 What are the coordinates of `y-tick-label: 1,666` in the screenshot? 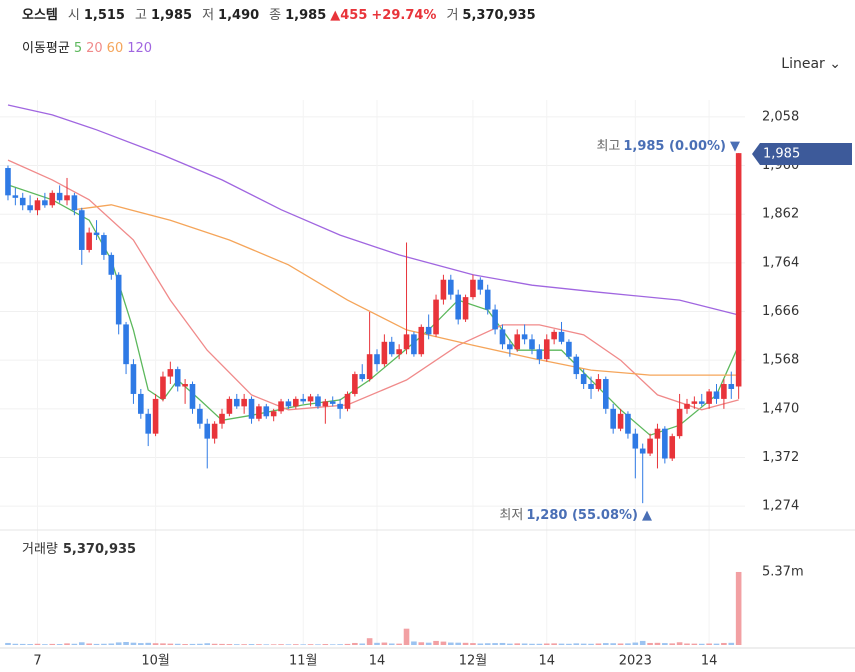 It's located at (780, 311).